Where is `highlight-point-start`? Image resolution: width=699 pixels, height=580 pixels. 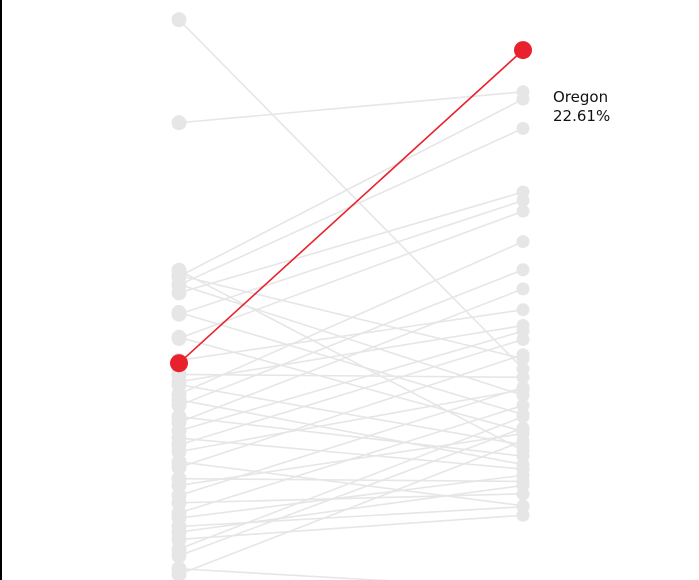
highlight-point-start is located at coordinates (179, 363).